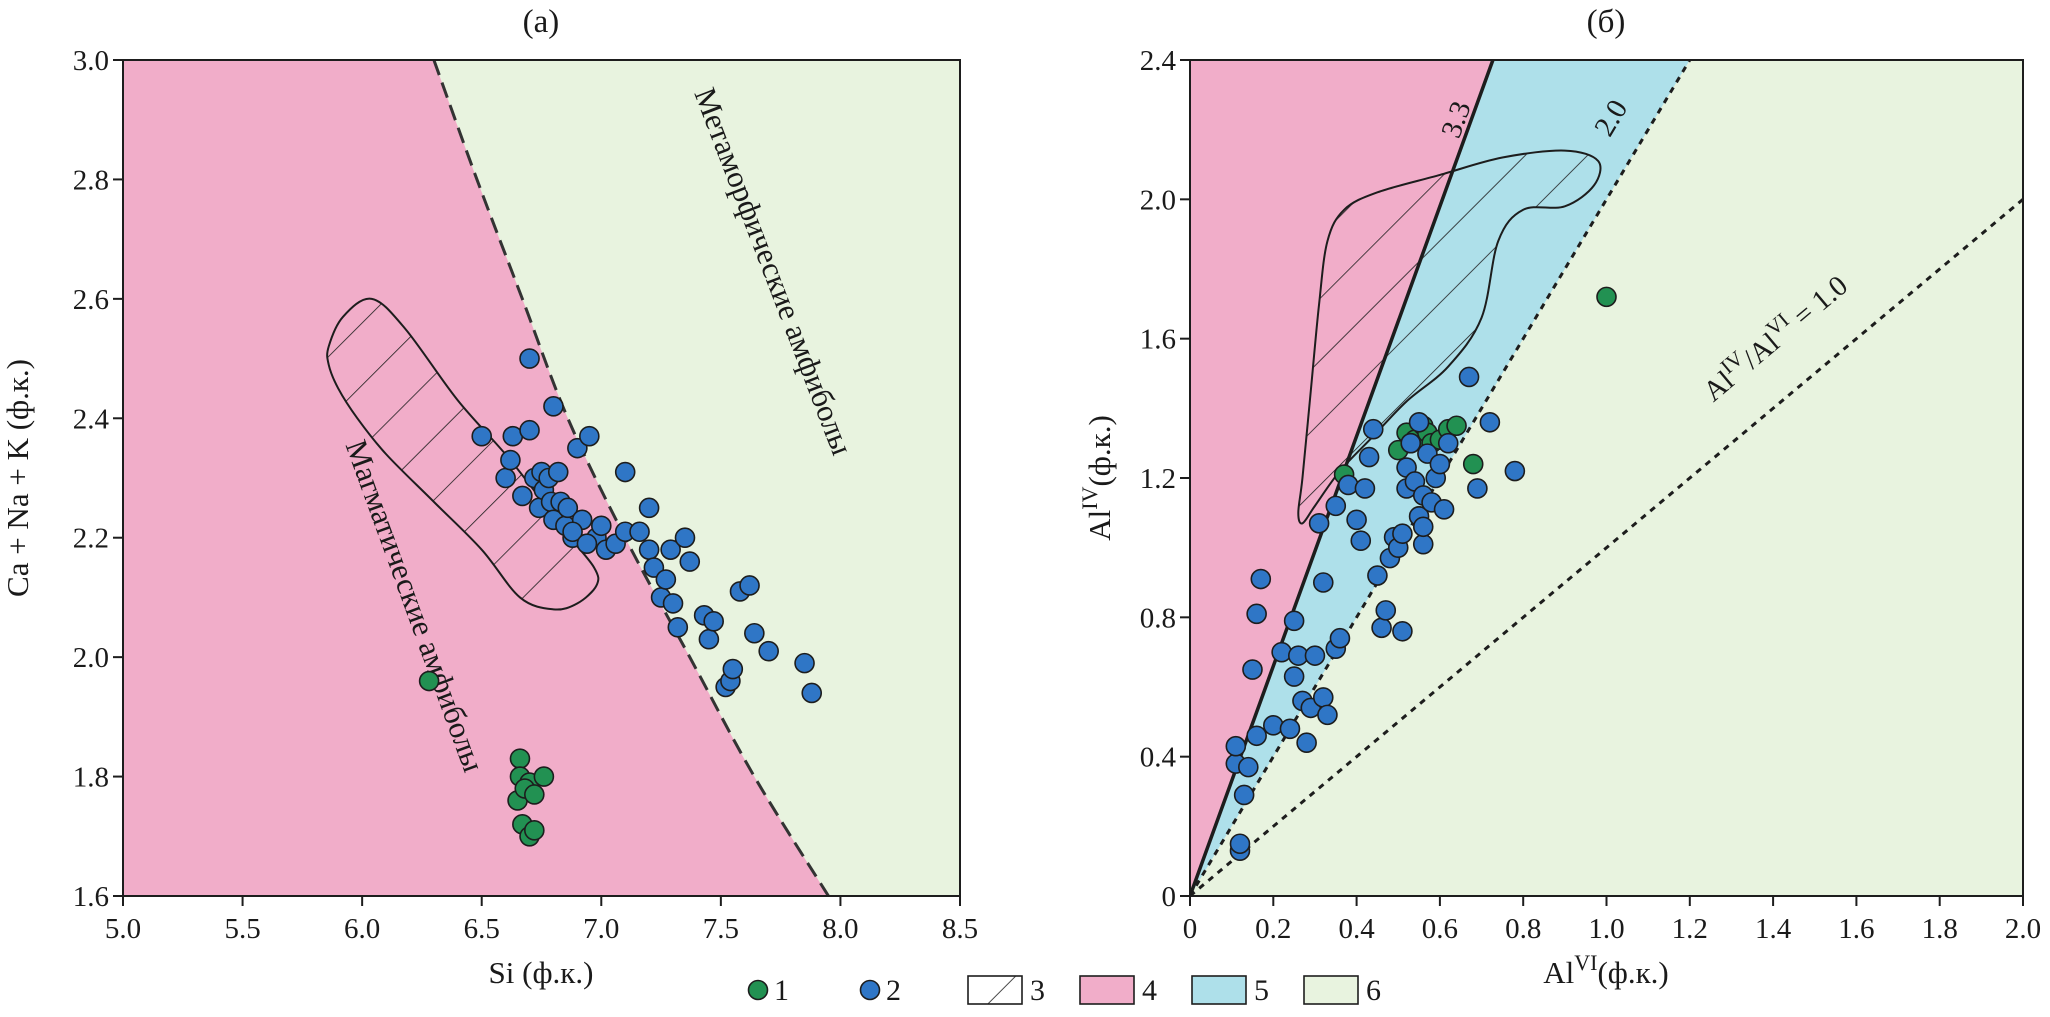 This screenshot has width=2050, height=1017. Describe the element at coordinates (1099, 525) in the screenshot. I see `panel-b-y-axis-label-main: Al` at that location.